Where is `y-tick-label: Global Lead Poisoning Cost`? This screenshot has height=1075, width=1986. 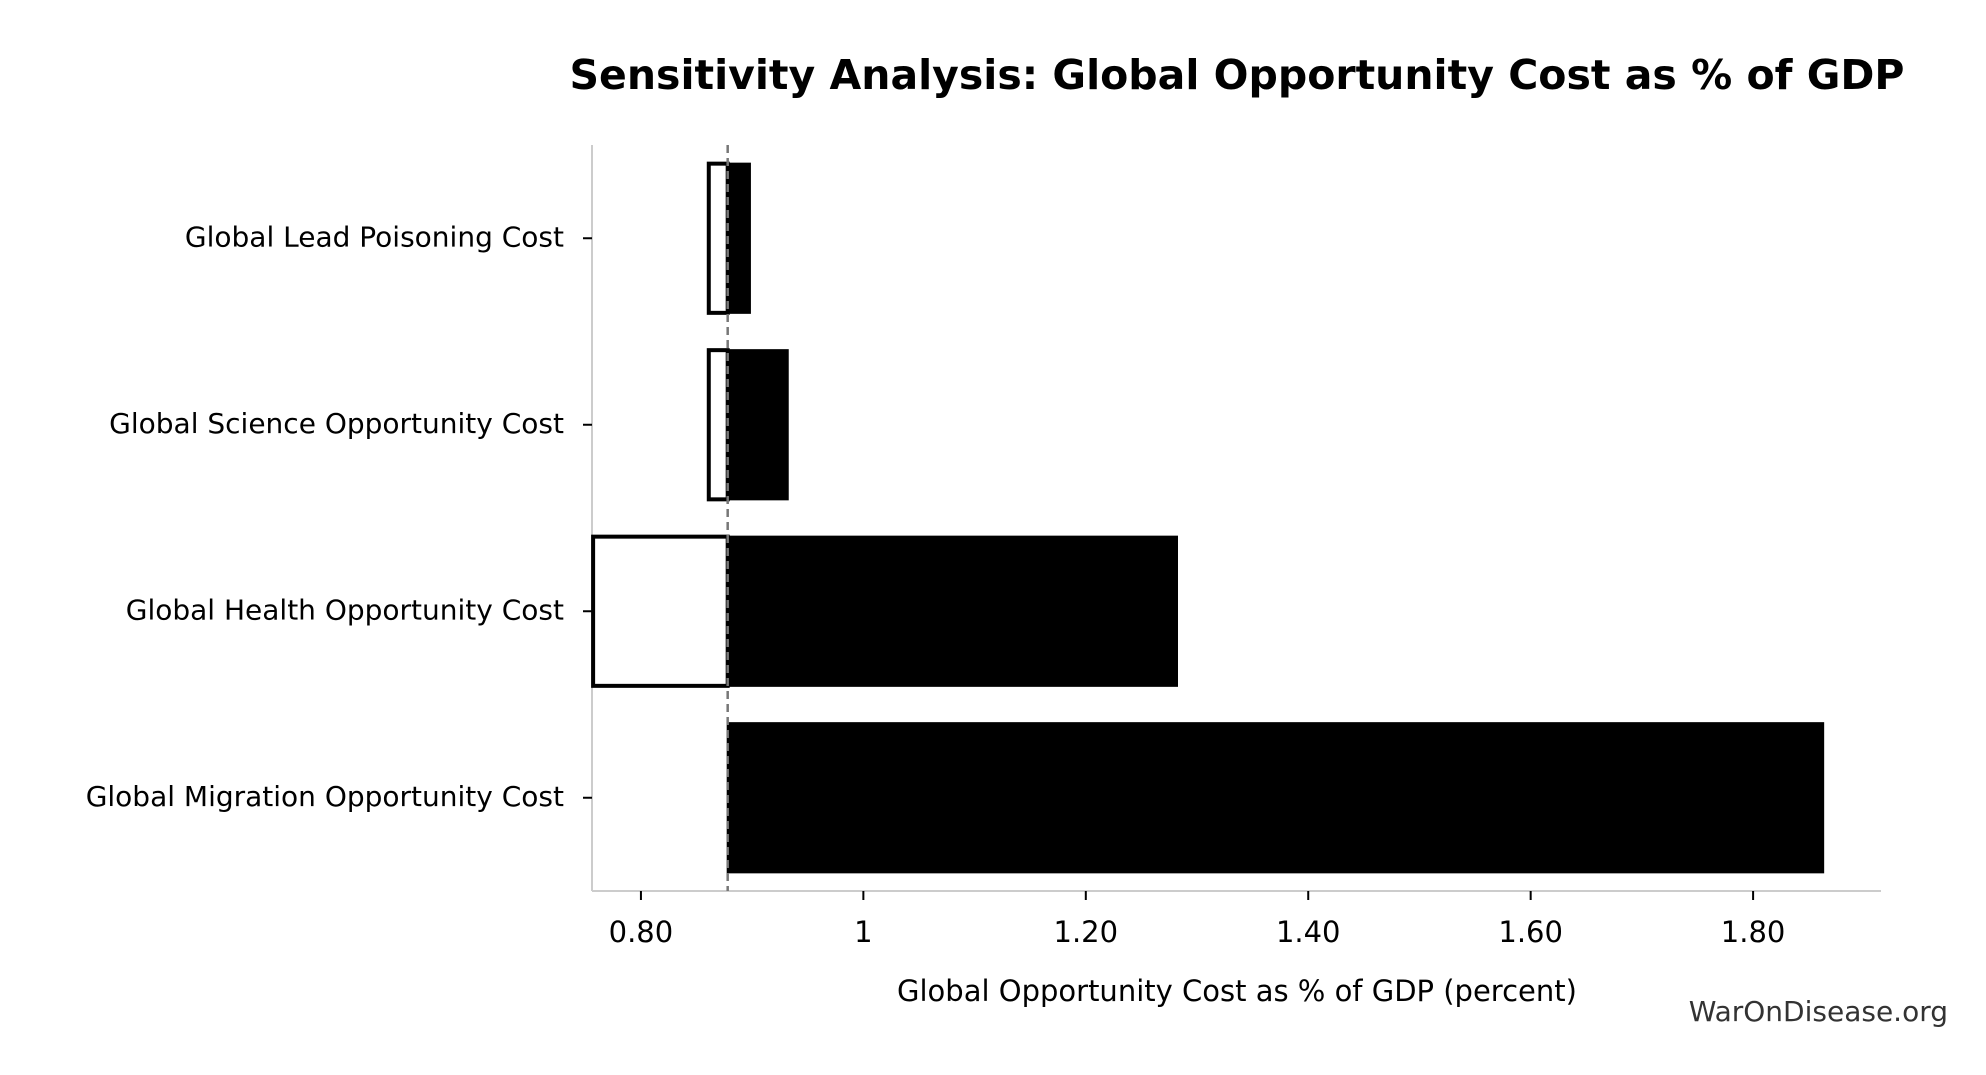
y-tick-label: Global Lead Poisoning Cost is located at coordinates (374, 236).